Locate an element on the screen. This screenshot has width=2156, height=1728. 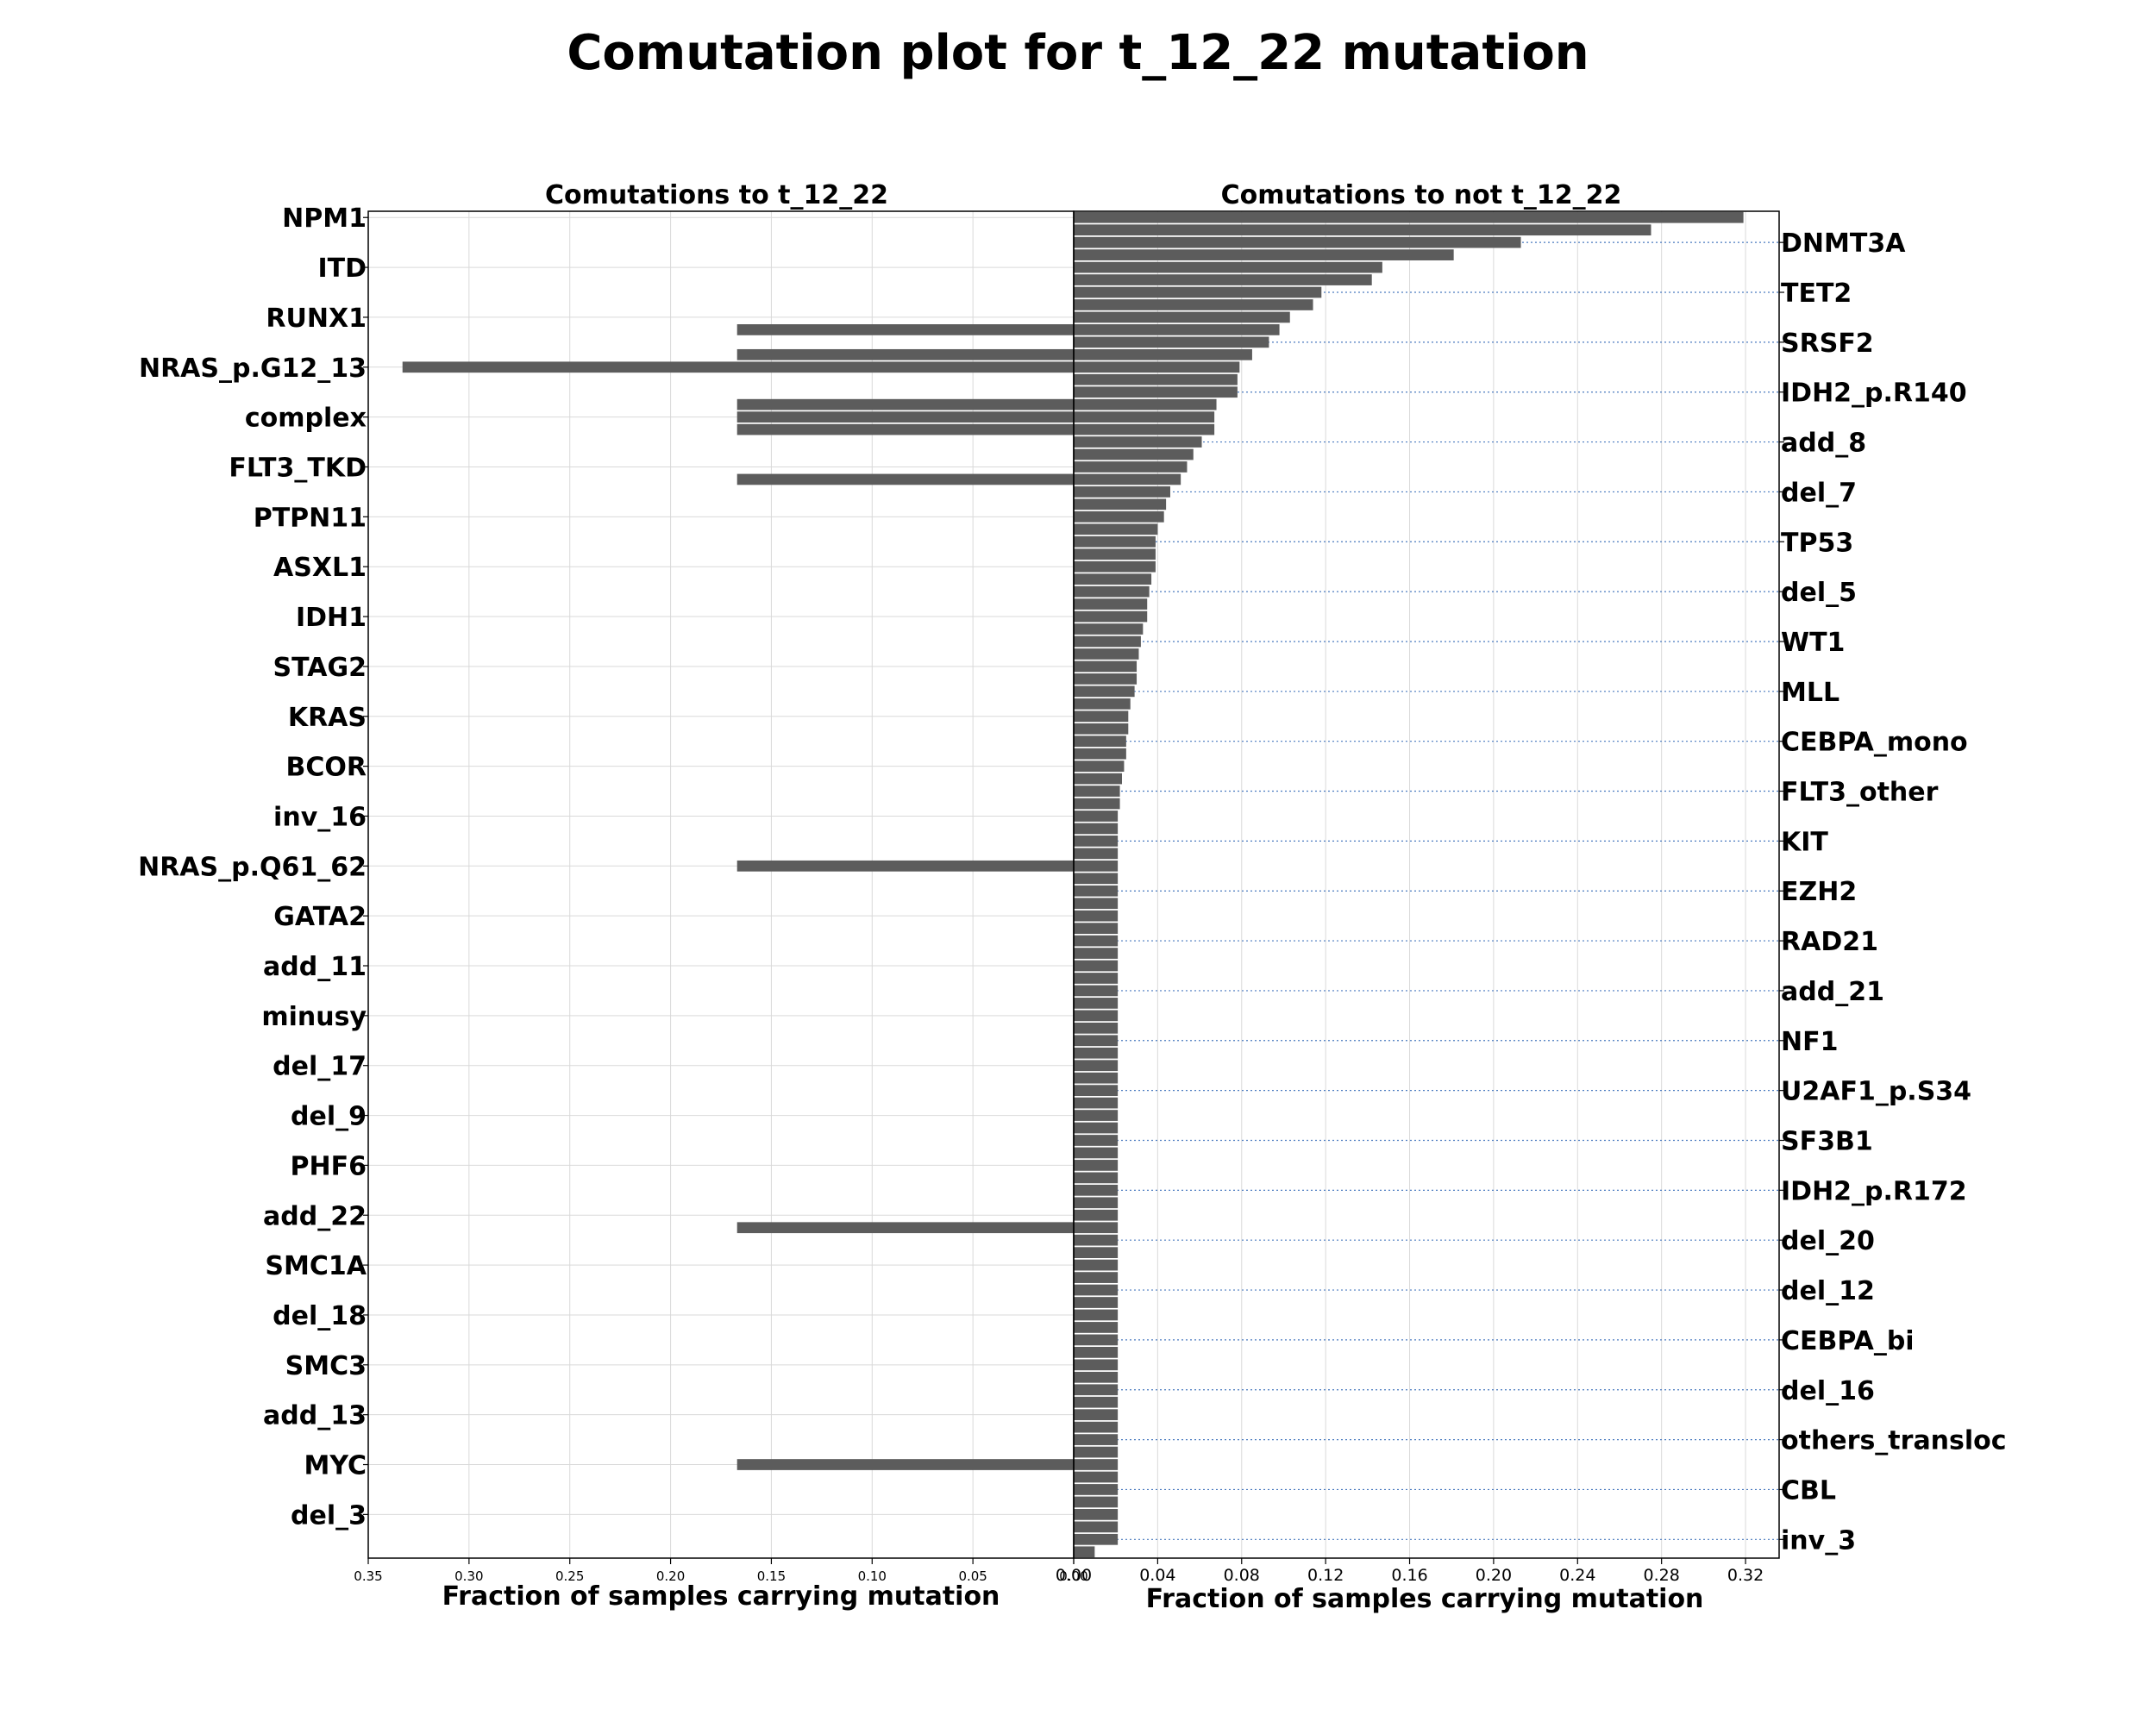
left-y-label: BCOR is located at coordinates (326, 768).